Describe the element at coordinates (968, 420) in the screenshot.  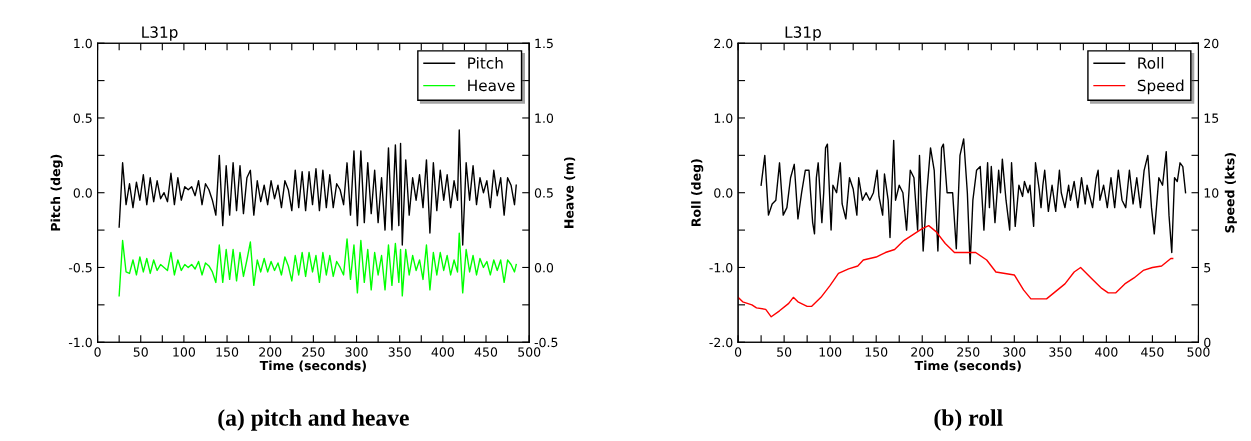
I see `text: (b) roll` at that location.